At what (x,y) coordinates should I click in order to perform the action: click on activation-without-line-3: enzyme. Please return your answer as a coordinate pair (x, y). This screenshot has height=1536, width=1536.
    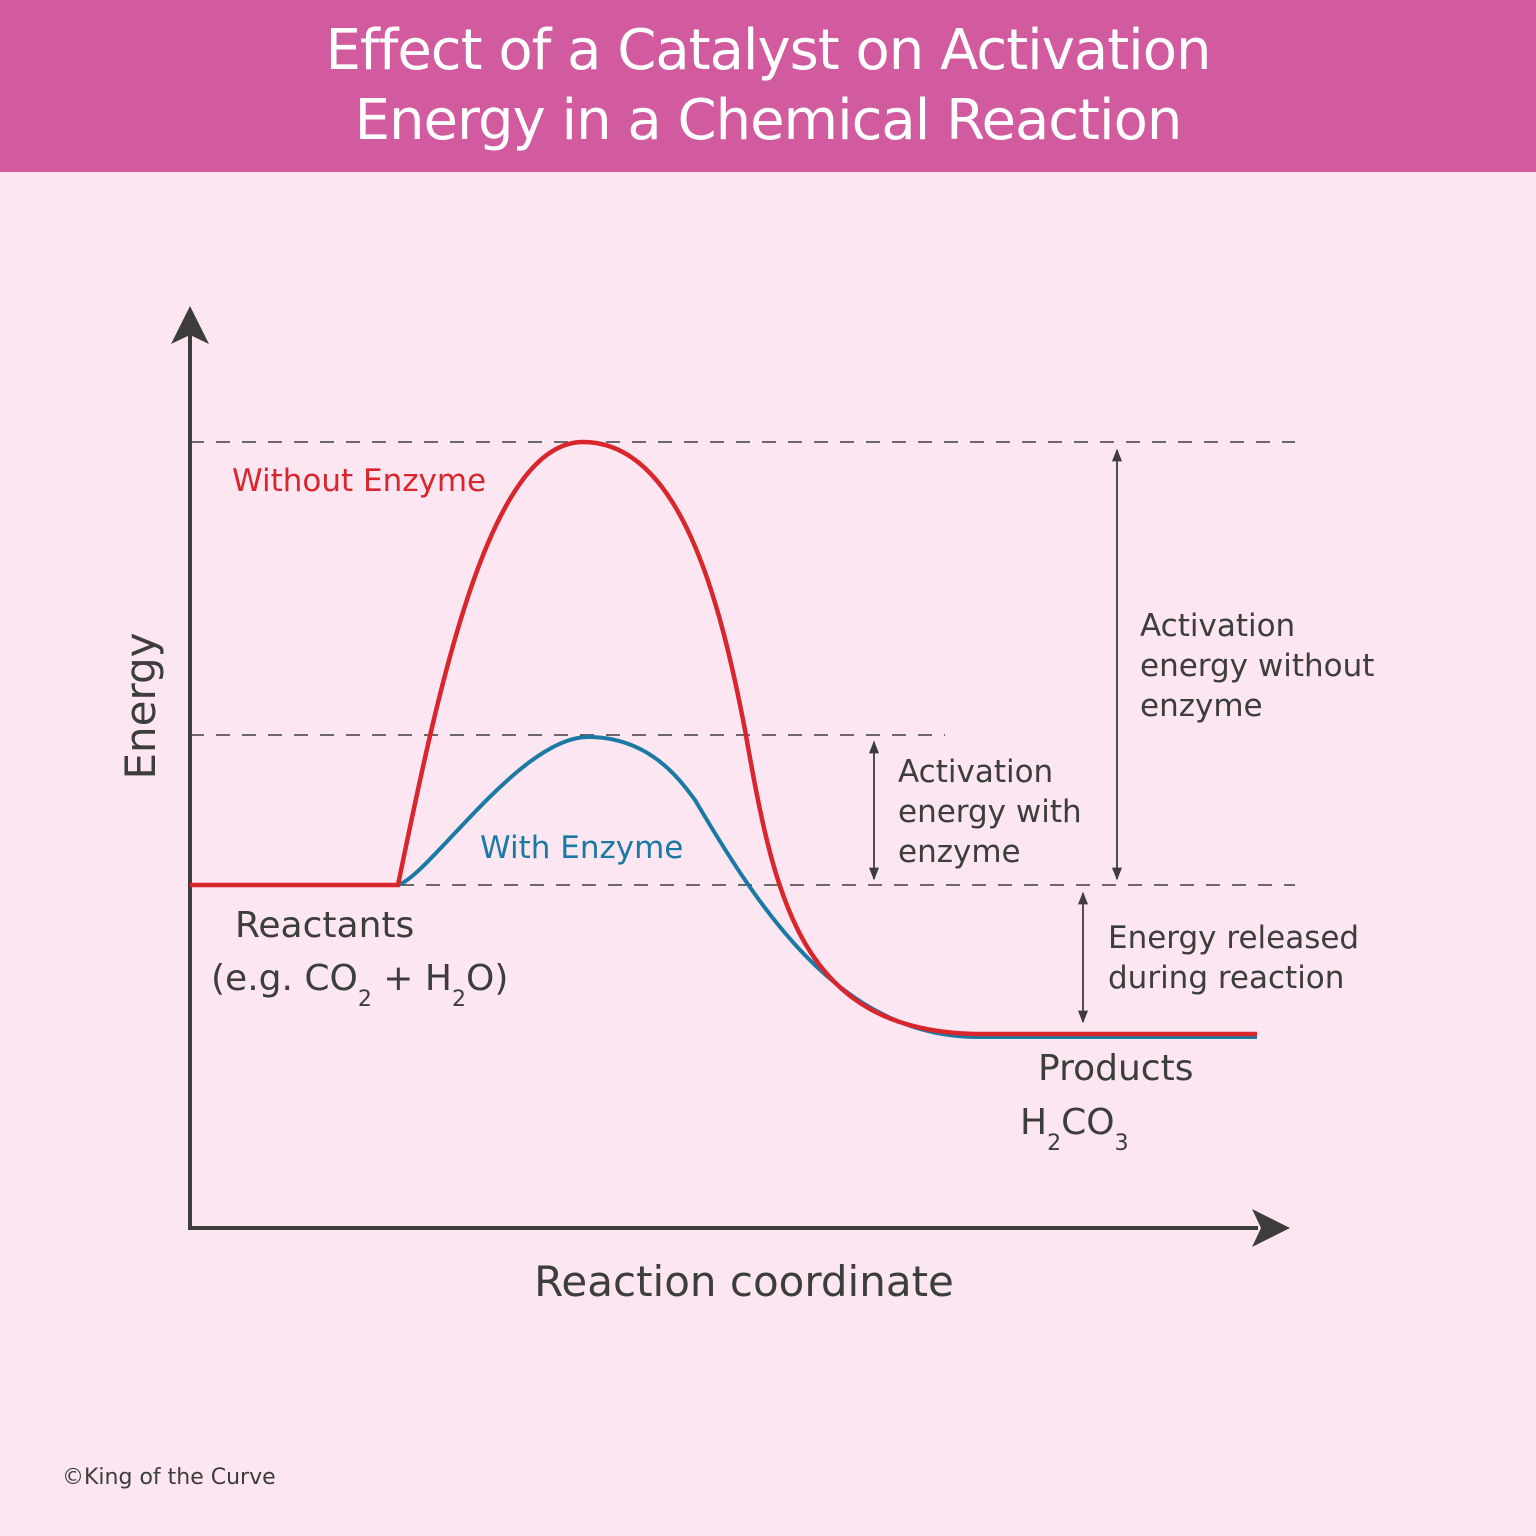
    Looking at the image, I should click on (1201, 706).